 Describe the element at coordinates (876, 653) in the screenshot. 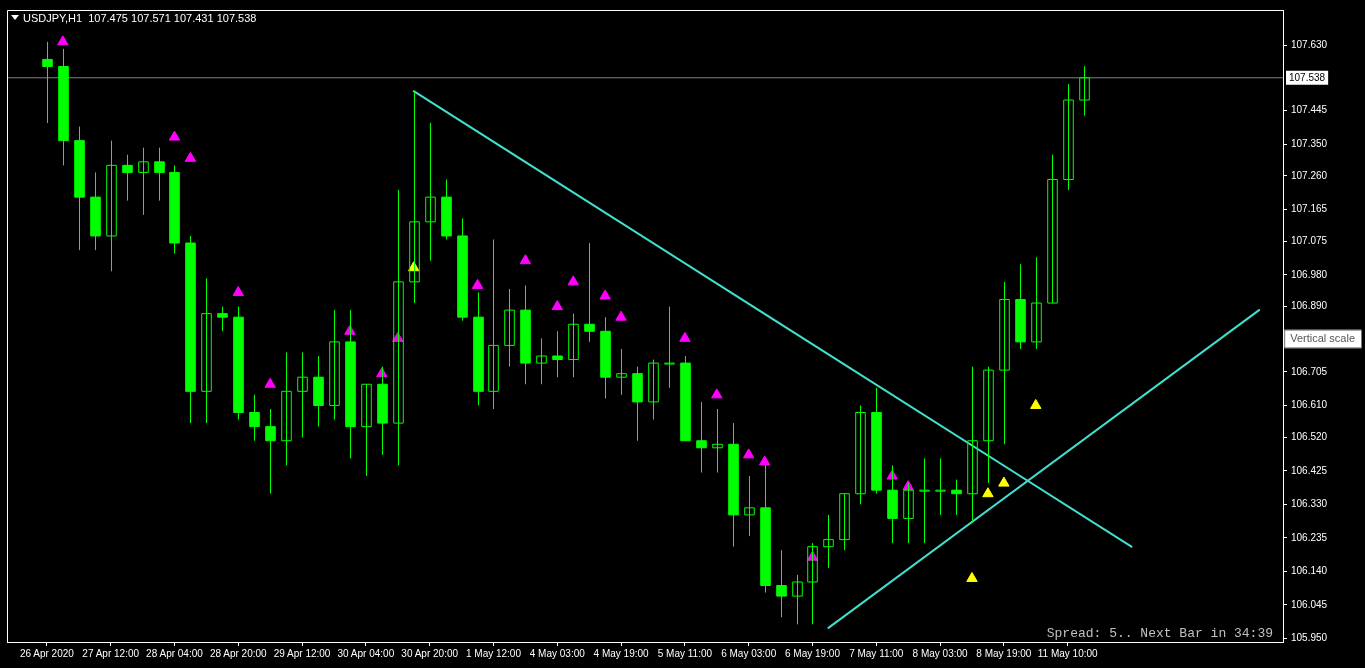

I see `x-tick-label: 7 May 11:00` at that location.